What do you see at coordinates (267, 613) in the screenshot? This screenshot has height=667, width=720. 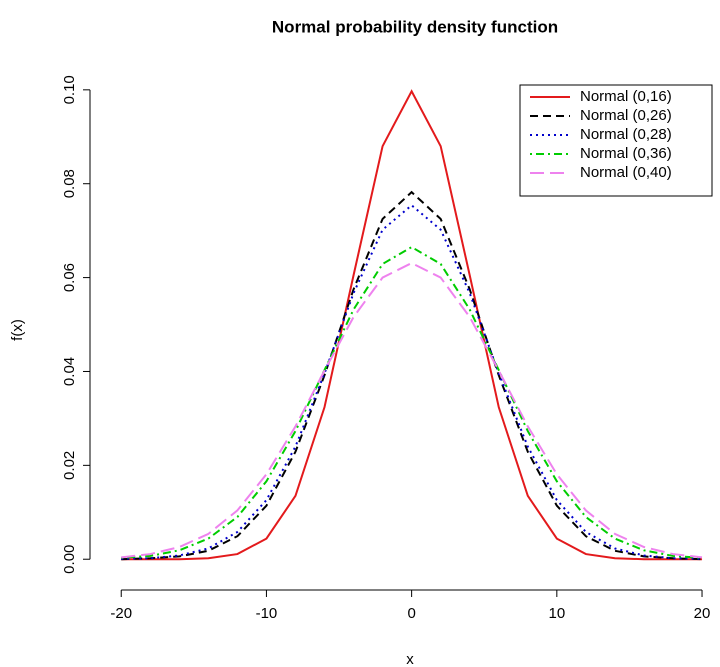 I see `x-tick-label: -10` at bounding box center [267, 613].